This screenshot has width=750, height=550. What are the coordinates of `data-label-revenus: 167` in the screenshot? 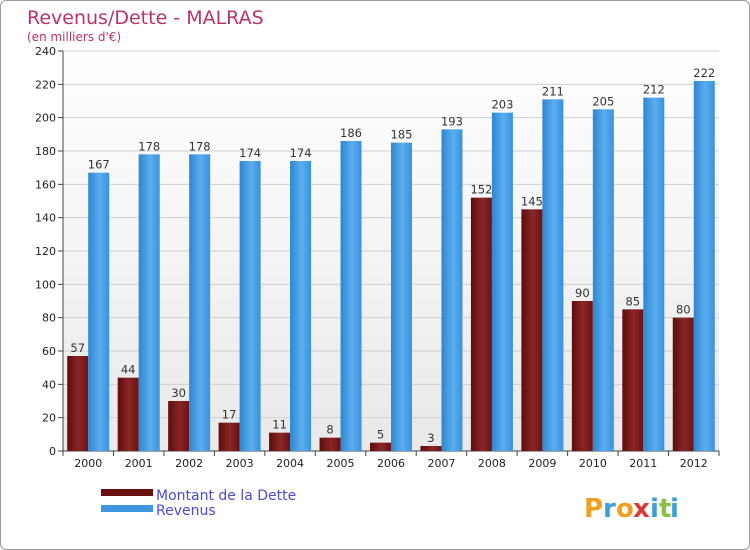 It's located at (99, 165).